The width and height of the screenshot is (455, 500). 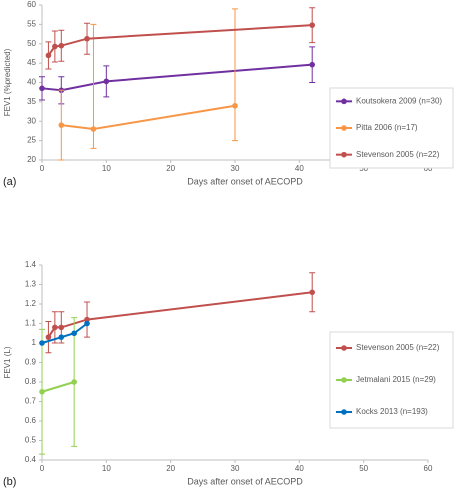 What do you see at coordinates (392, 411) in the screenshot?
I see `legend-label: Kocks 2013 (n=193)` at bounding box center [392, 411].